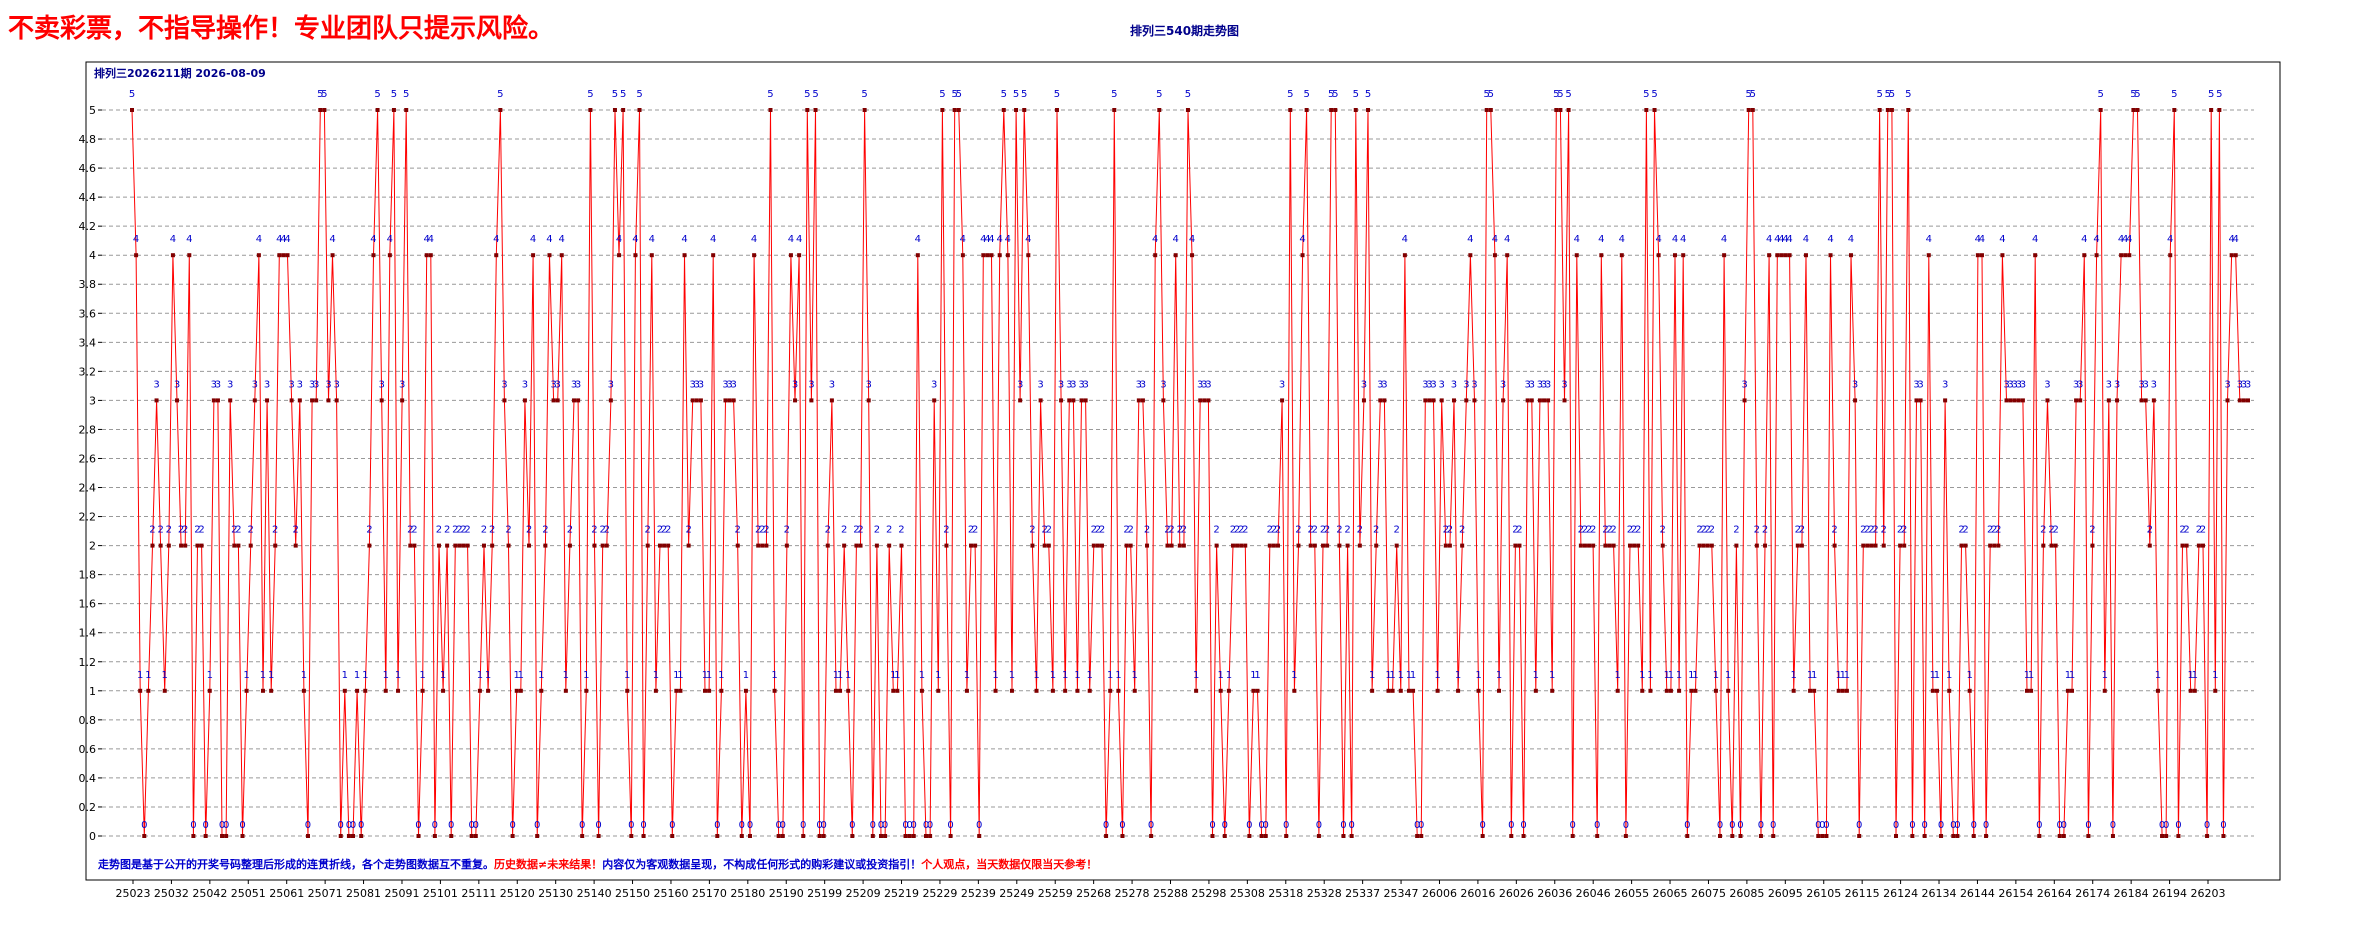 Image resolution: width=2354 pixels, height=926 pixels. Describe the element at coordinates (88, 662) in the screenshot. I see `y-tick-label: 1.2` at that location.